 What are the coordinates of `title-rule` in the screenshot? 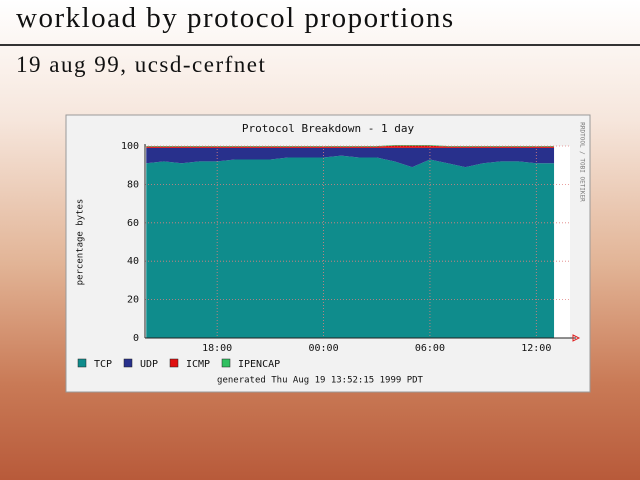 It's located at (320, 45).